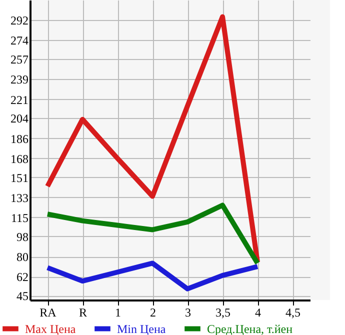 Image resolution: width=345 pixels, height=335 pixels. What do you see at coordinates (188, 313) in the screenshot?
I see `x-tick-label: 3` at bounding box center [188, 313].